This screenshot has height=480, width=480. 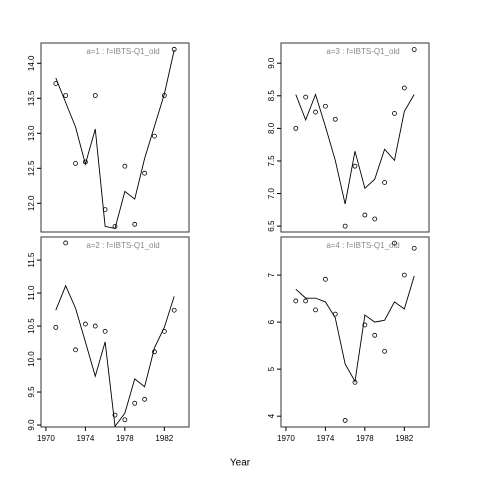 I want to click on y-tick-label: 12.0, so click(x=31, y=203).